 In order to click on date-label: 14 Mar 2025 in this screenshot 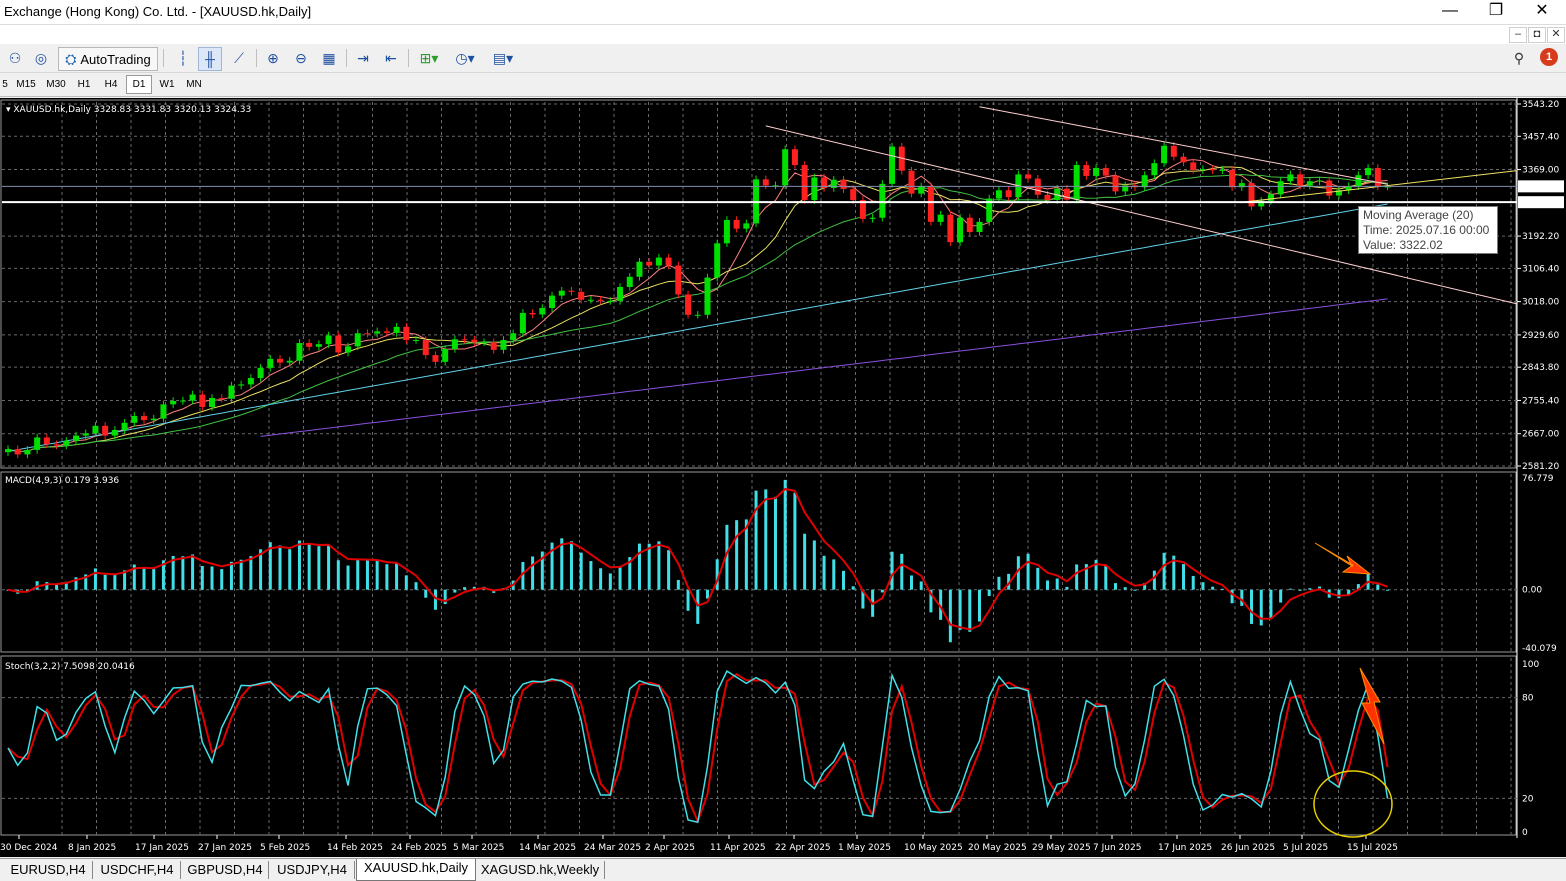, I will do `click(547, 848)`.